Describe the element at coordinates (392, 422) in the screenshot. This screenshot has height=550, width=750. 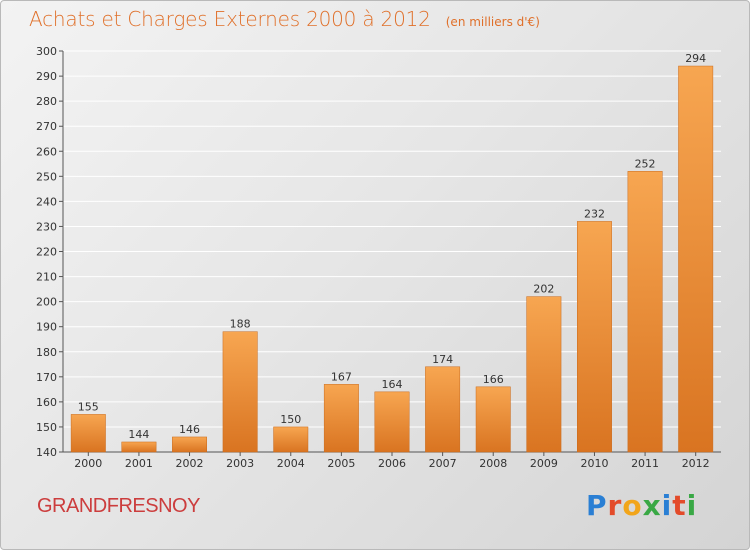
I see `bar-2006` at that location.